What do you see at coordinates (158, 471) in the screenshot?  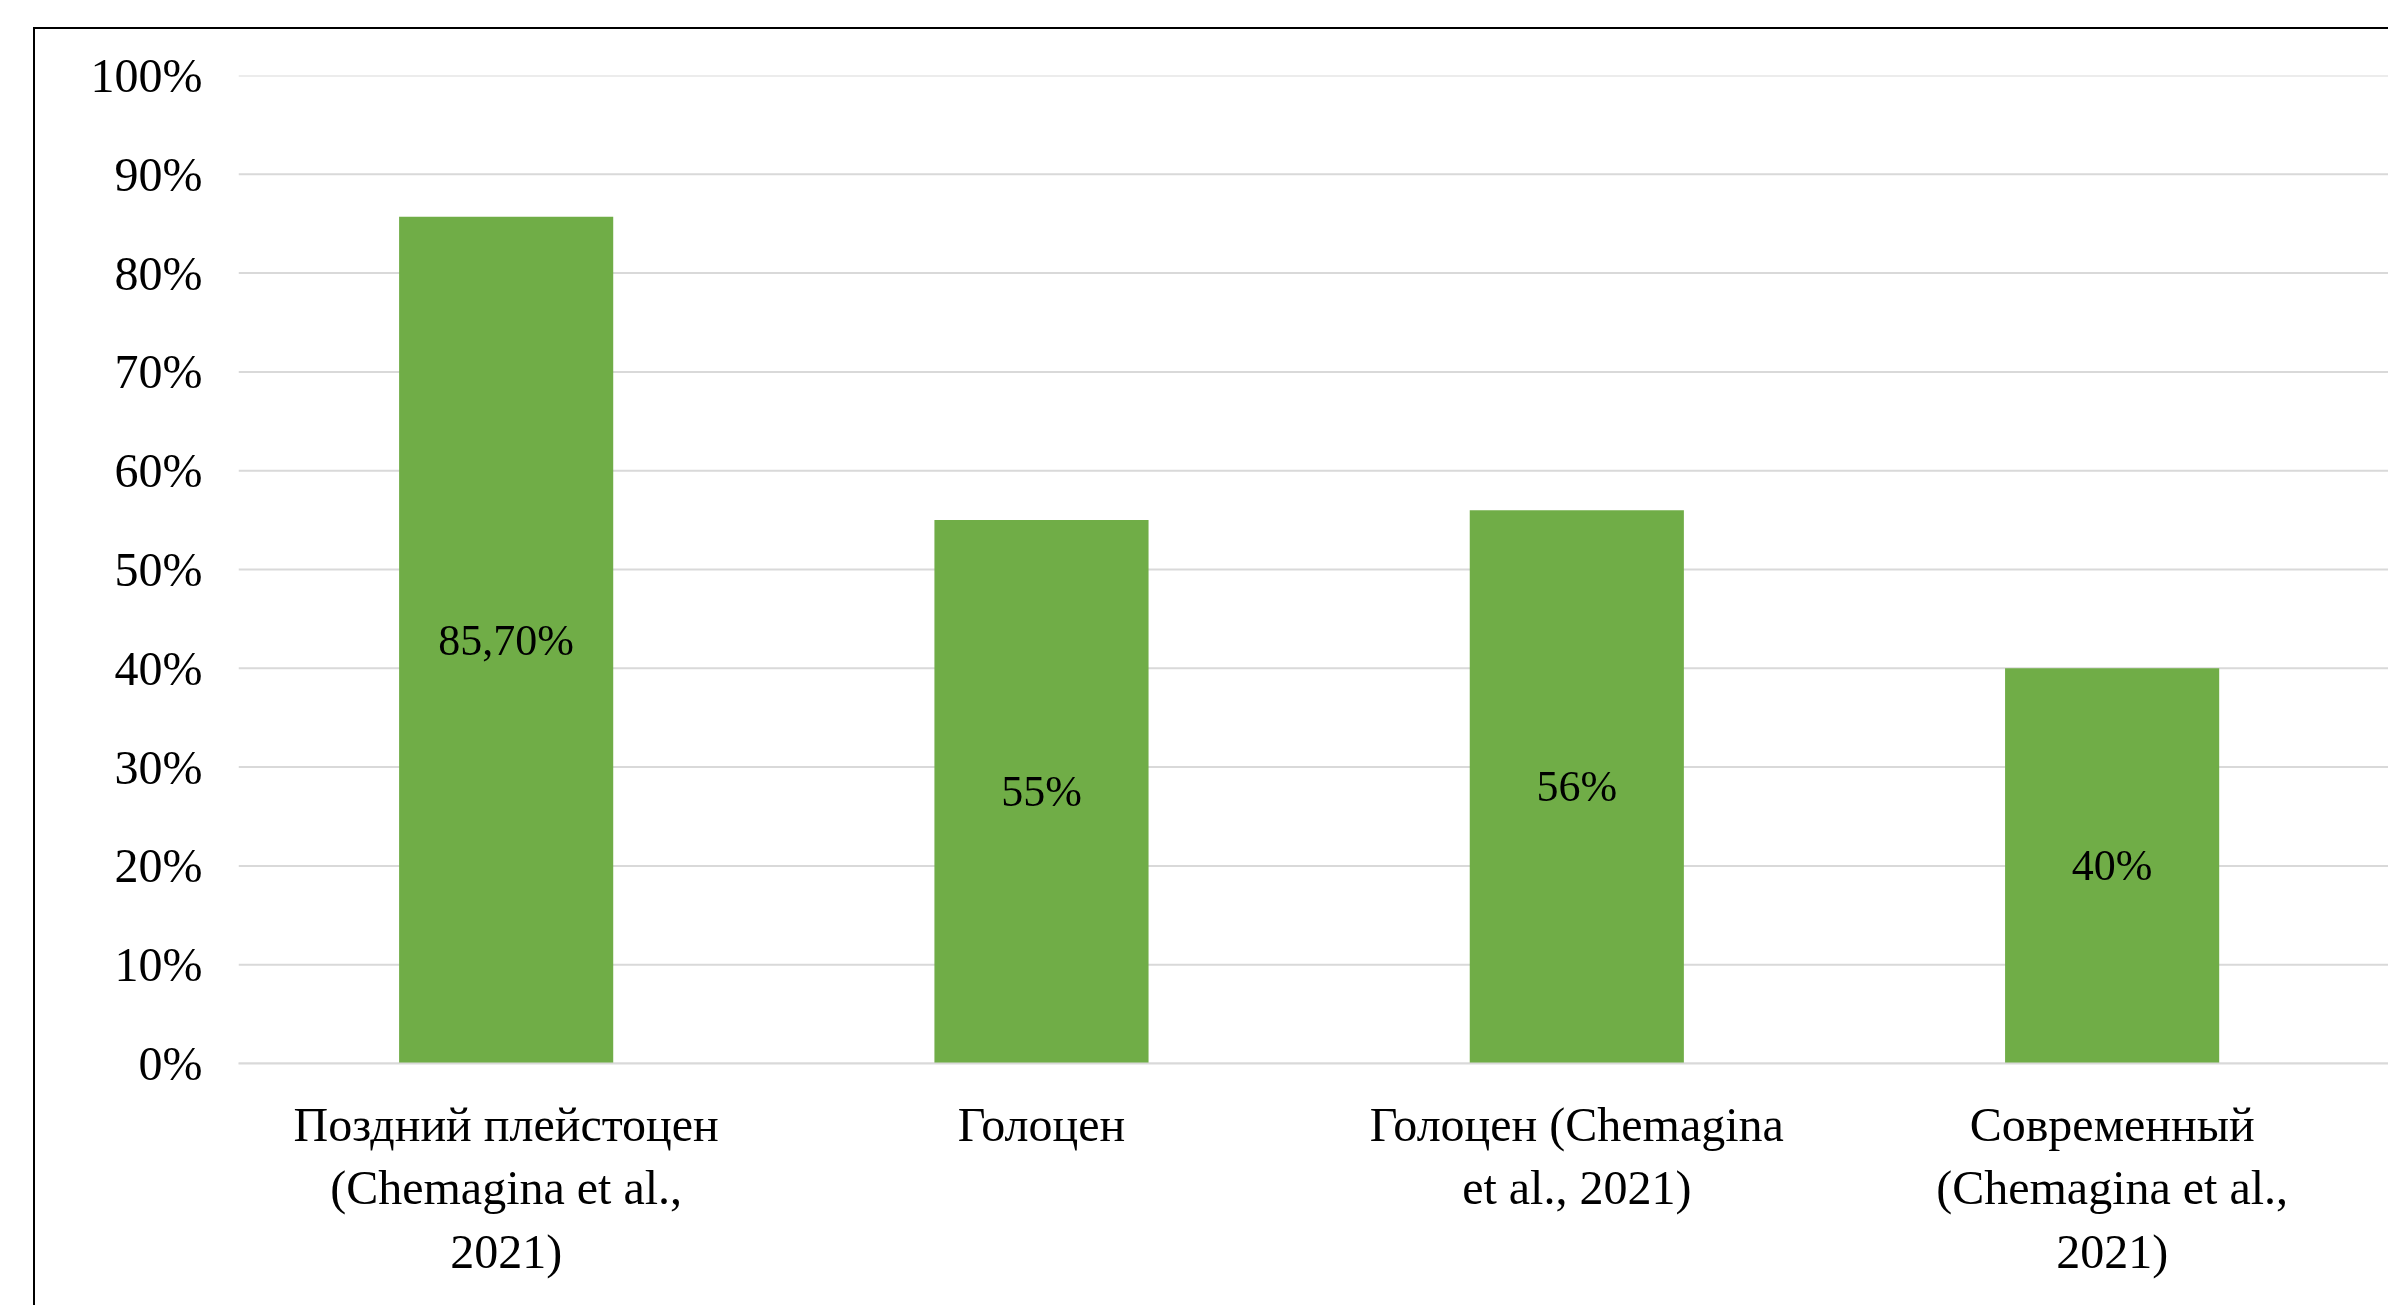 I see `y-tick-label: 60%` at bounding box center [158, 471].